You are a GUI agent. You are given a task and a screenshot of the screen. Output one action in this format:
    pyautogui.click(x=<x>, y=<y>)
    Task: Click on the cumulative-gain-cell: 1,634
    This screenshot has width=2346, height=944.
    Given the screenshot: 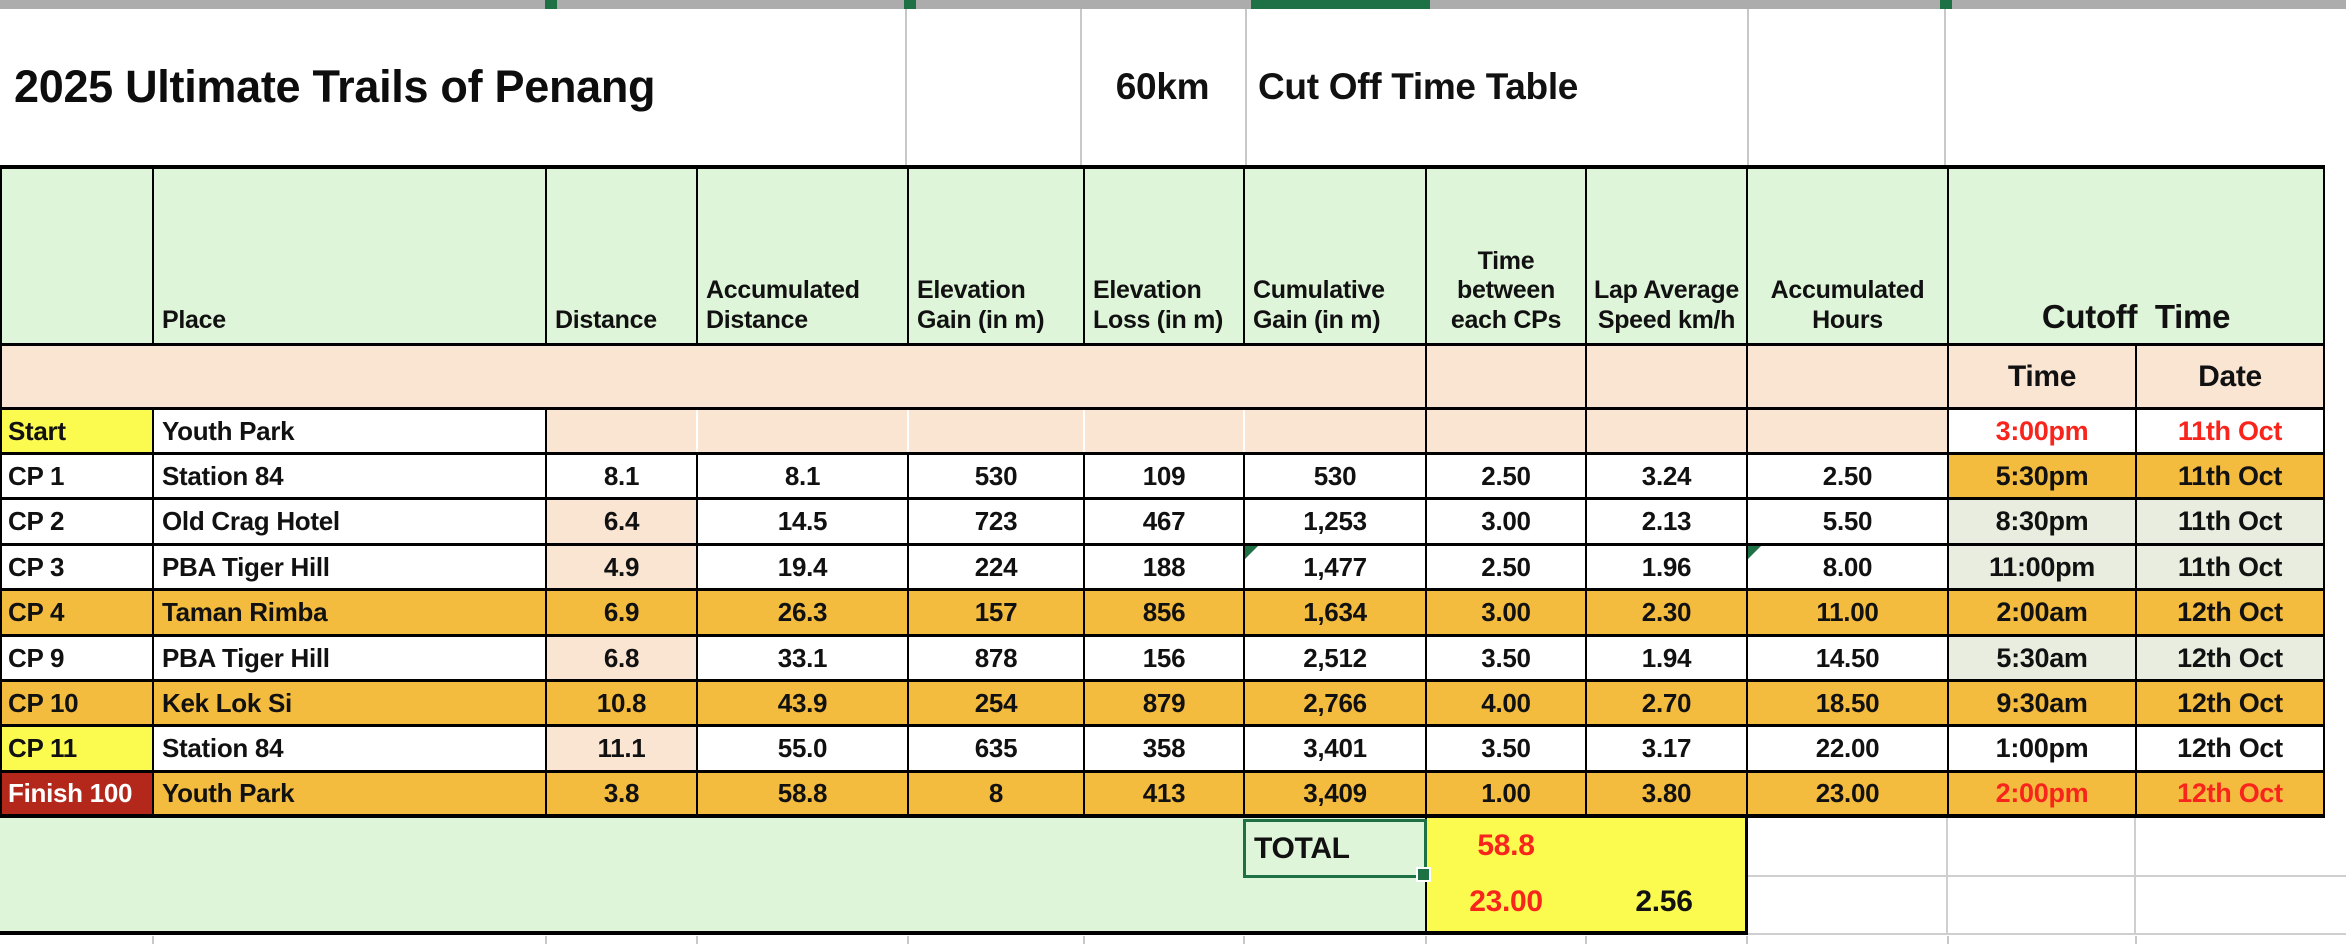 What is the action you would take?
    pyautogui.click(x=1336, y=612)
    